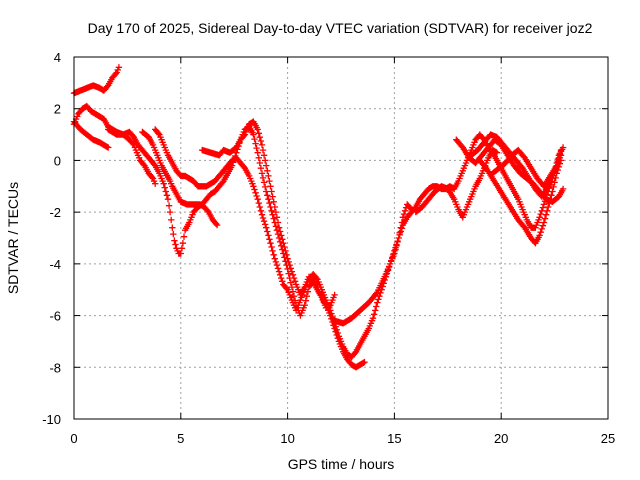 Image resolution: width=640 pixels, height=480 pixels. What do you see at coordinates (394, 438) in the screenshot?
I see `x-tick-label: 15` at bounding box center [394, 438].